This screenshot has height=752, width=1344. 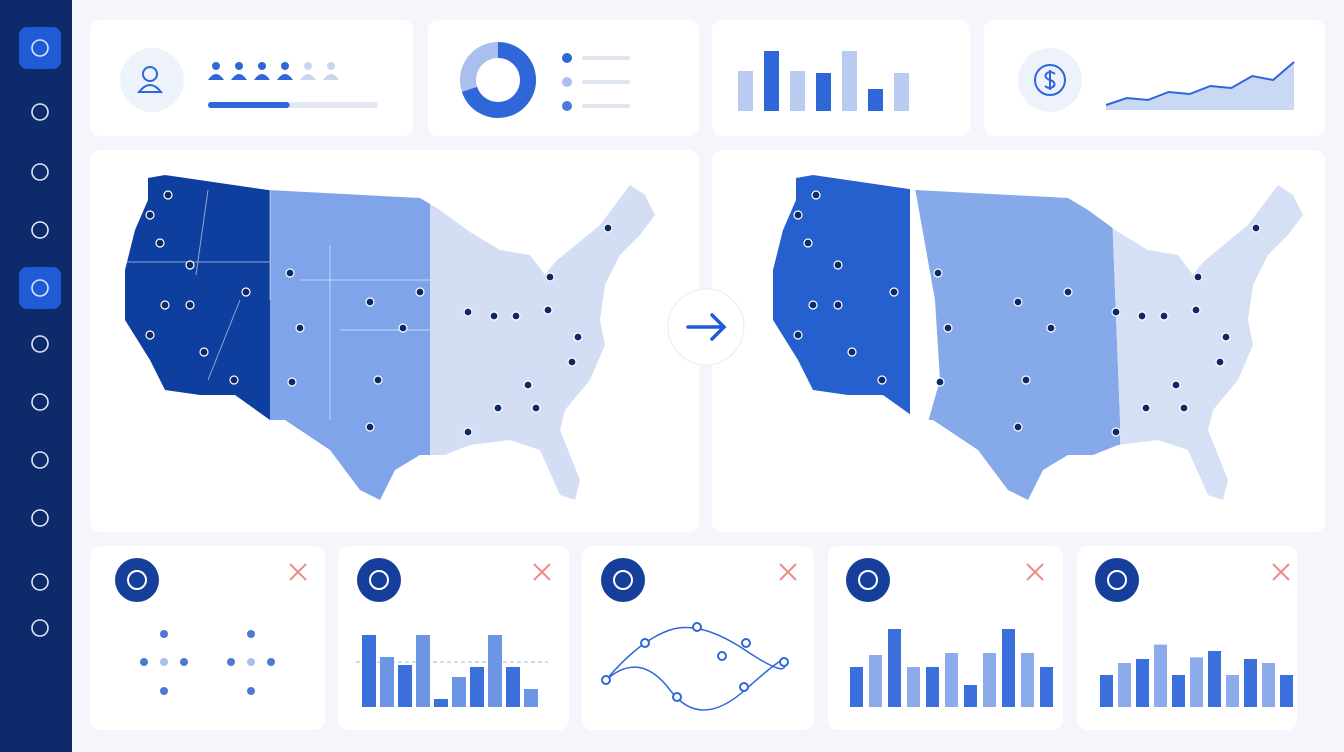 I want to click on legend-rows, so click(x=596, y=82).